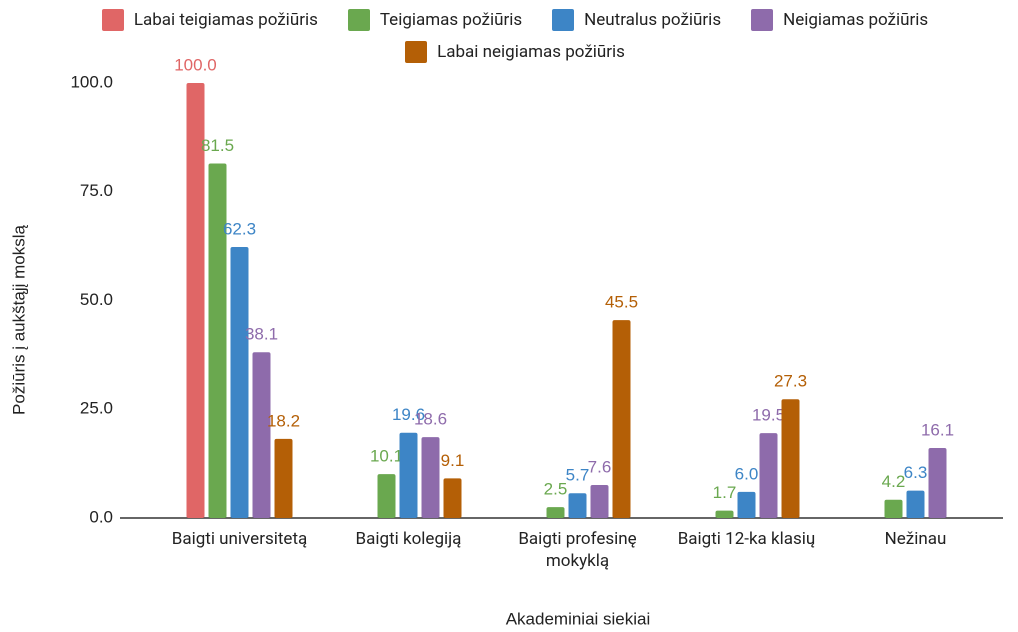 Image resolution: width=1018 pixels, height=632 pixels. I want to click on data-label: 27.3, so click(790, 381).